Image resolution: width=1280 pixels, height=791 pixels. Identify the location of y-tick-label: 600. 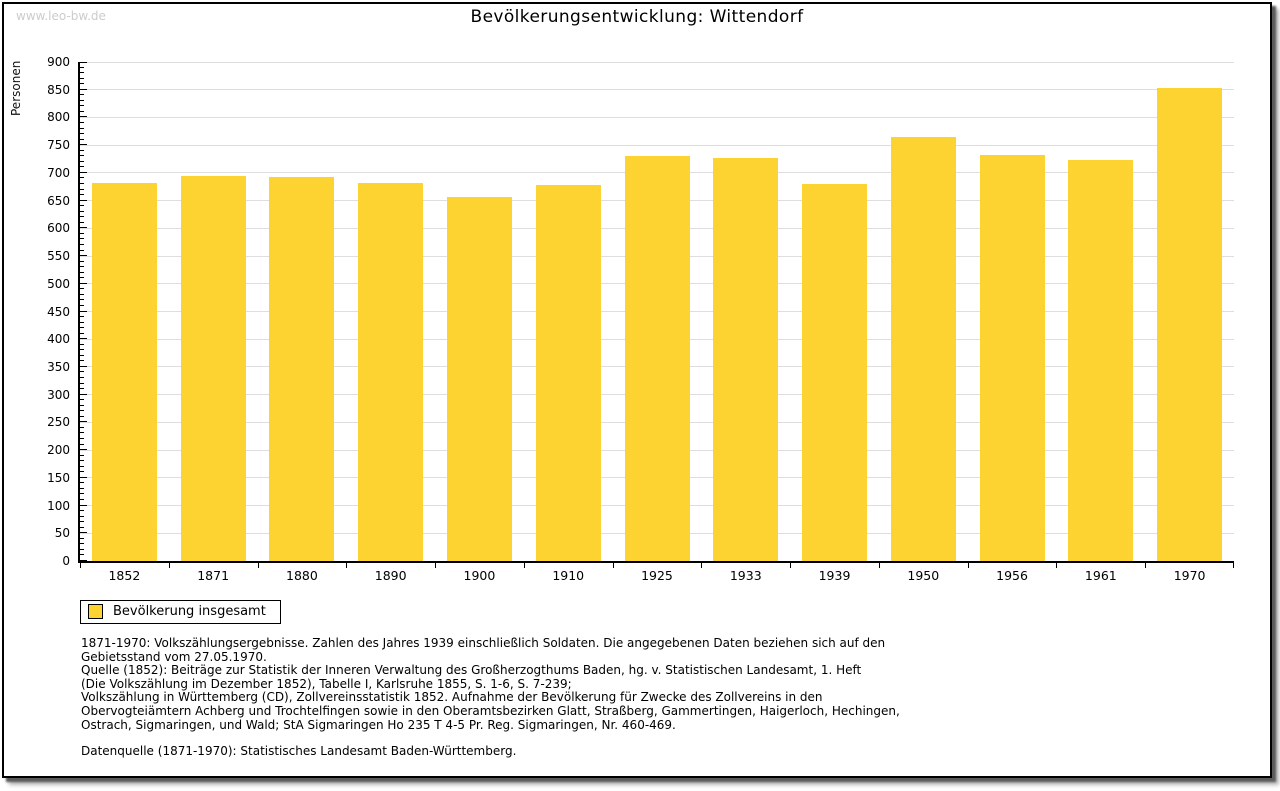
(58, 228).